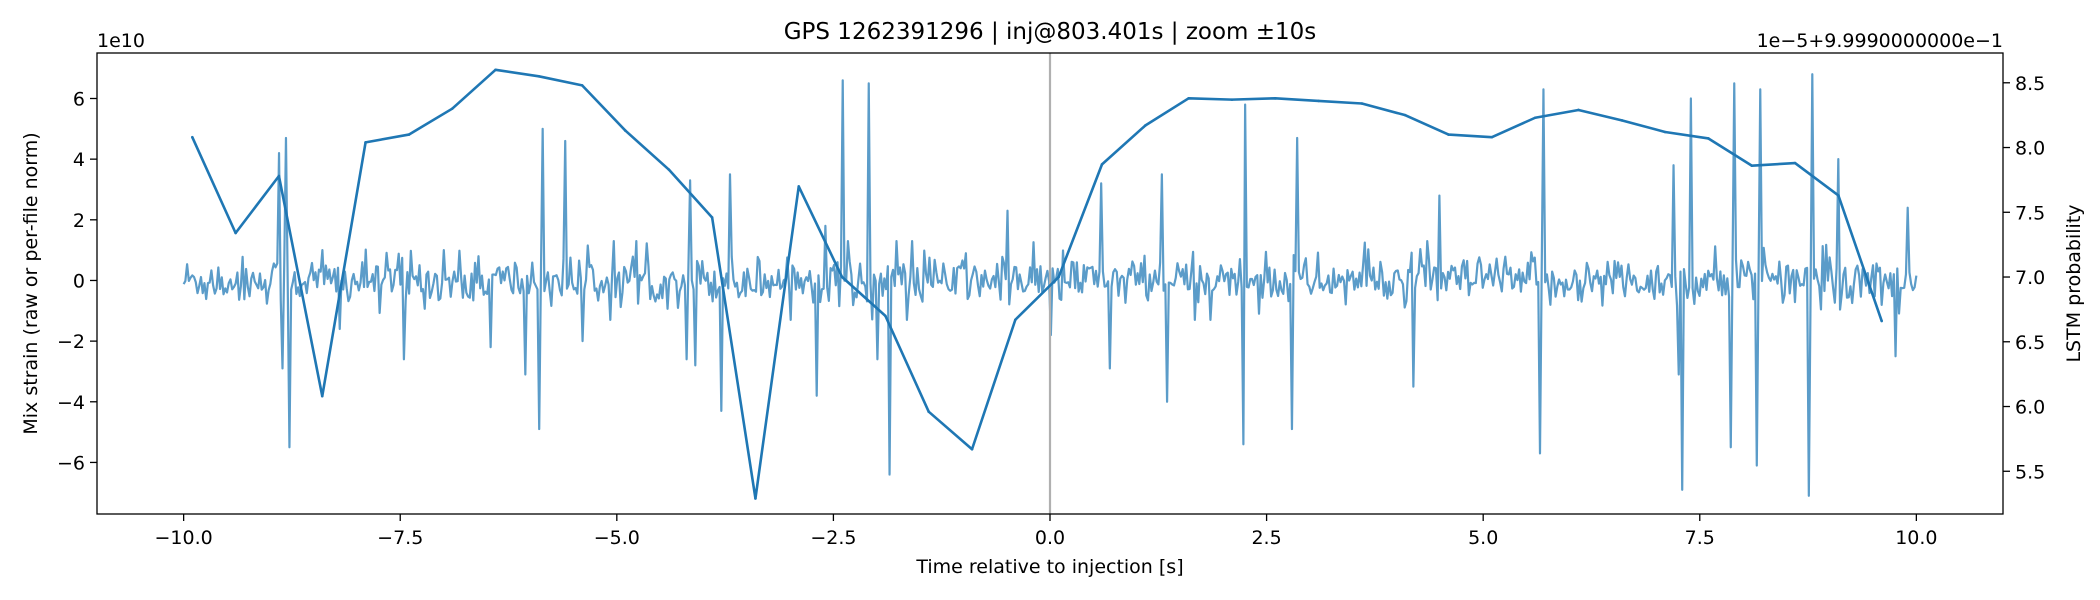 The height and width of the screenshot is (600, 2100). I want to click on x-tick-label: 10.0, so click(1916, 538).